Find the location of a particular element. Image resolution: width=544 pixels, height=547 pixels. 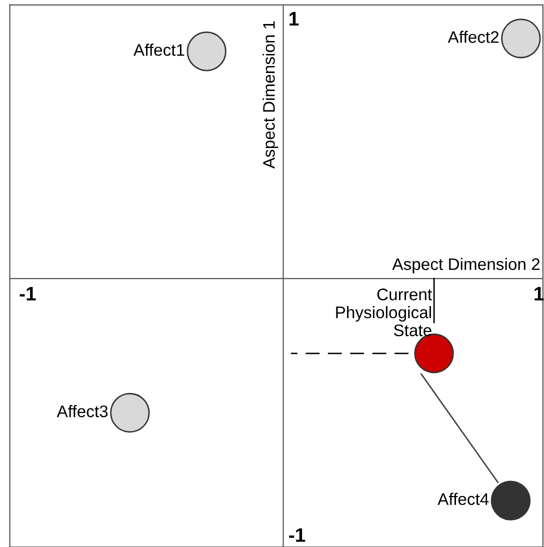

series-label: Affect4 is located at coordinates (463, 499).